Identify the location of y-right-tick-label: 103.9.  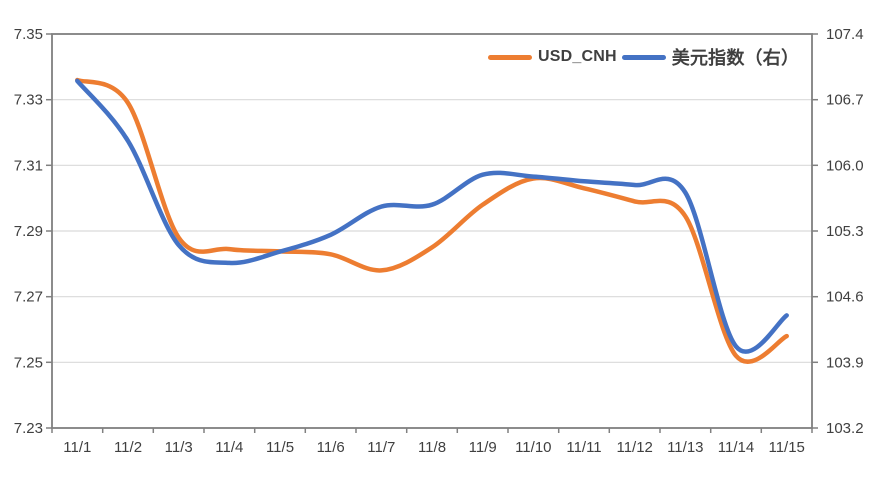
(845, 362).